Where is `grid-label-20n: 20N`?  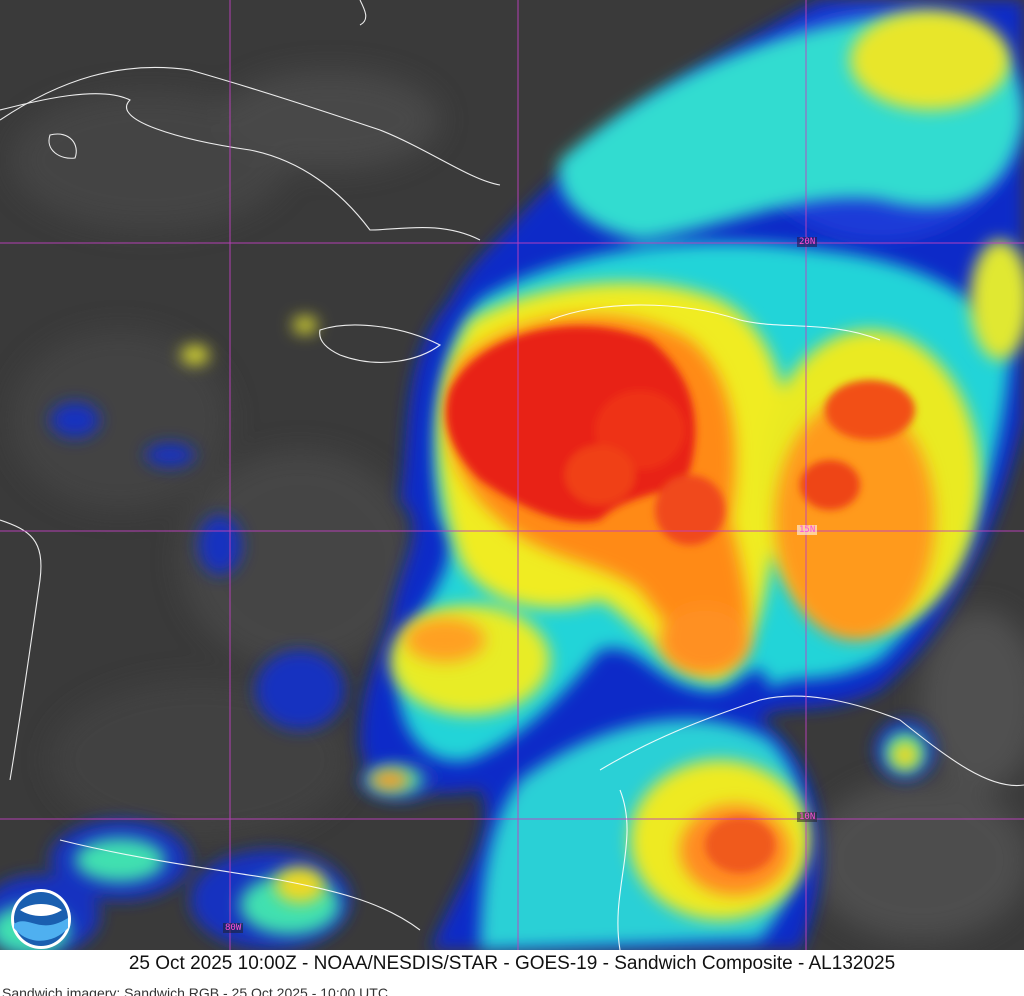
grid-label-20n: 20N is located at coordinates (807, 242).